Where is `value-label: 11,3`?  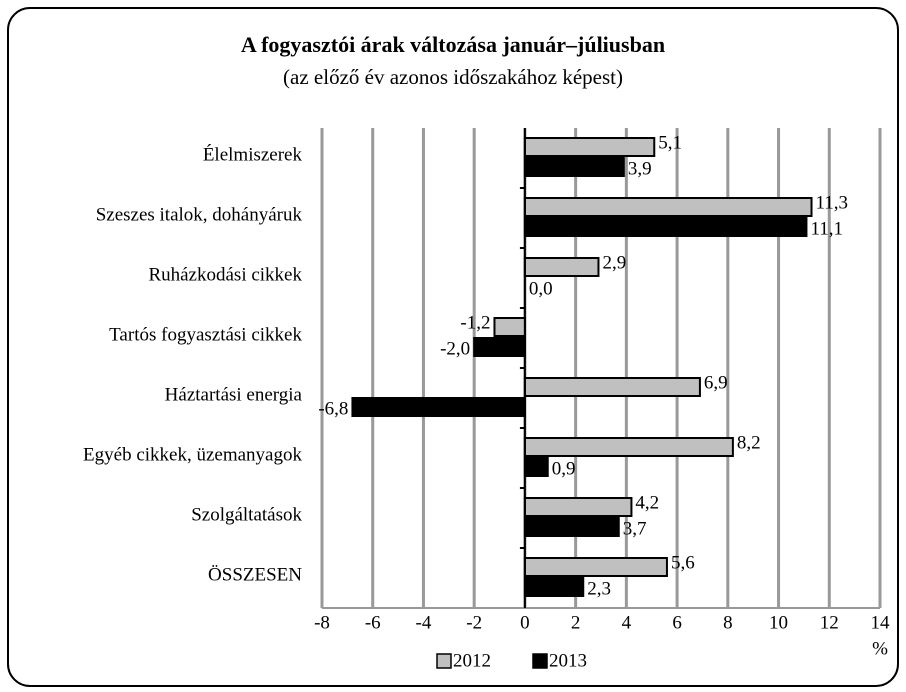 value-label: 11,3 is located at coordinates (832, 202).